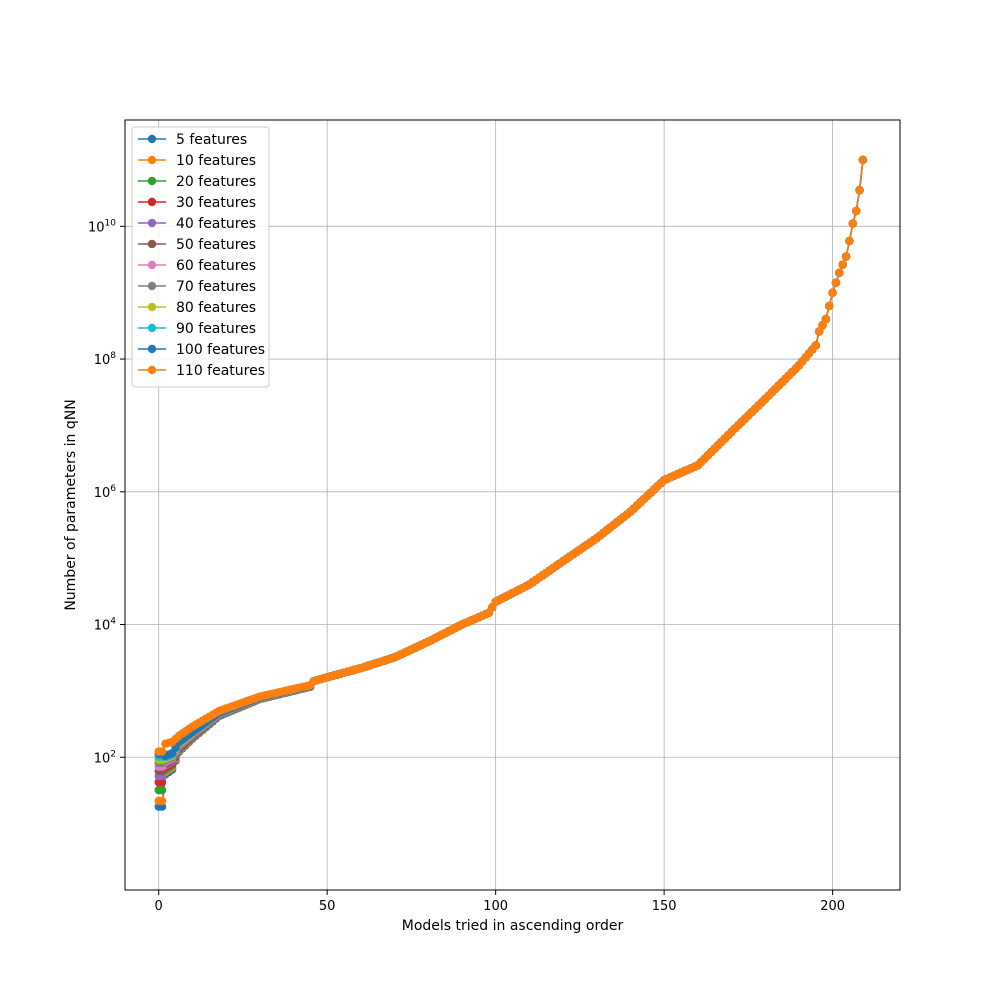  Describe the element at coordinates (220, 350) in the screenshot. I see `legend-label: 100 features` at that location.